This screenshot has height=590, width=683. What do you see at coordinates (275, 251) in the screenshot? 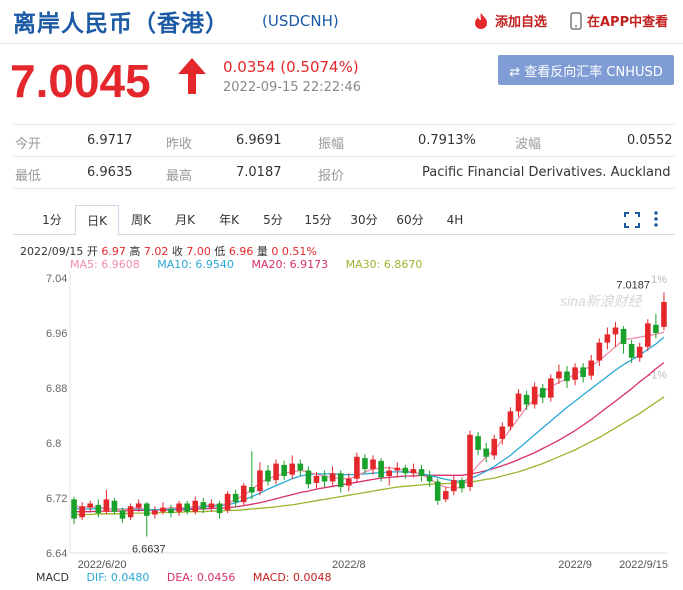
I see `ohlc-vol: 0` at bounding box center [275, 251].